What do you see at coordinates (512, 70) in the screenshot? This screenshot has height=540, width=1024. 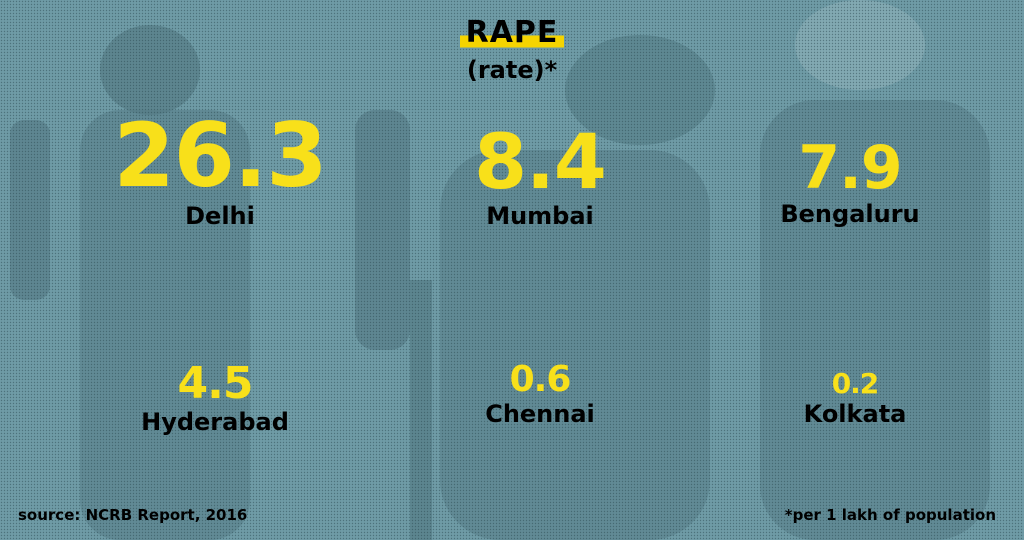 I see `chart-subtitle: (rate)*` at bounding box center [512, 70].